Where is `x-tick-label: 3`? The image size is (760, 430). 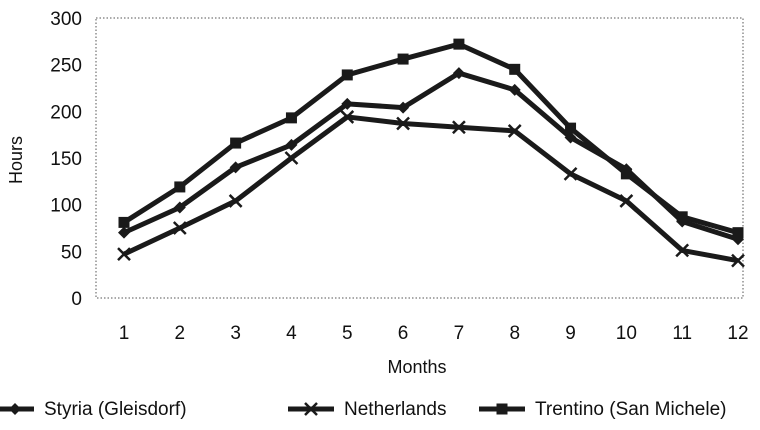
x-tick-label: 3 is located at coordinates (235, 333).